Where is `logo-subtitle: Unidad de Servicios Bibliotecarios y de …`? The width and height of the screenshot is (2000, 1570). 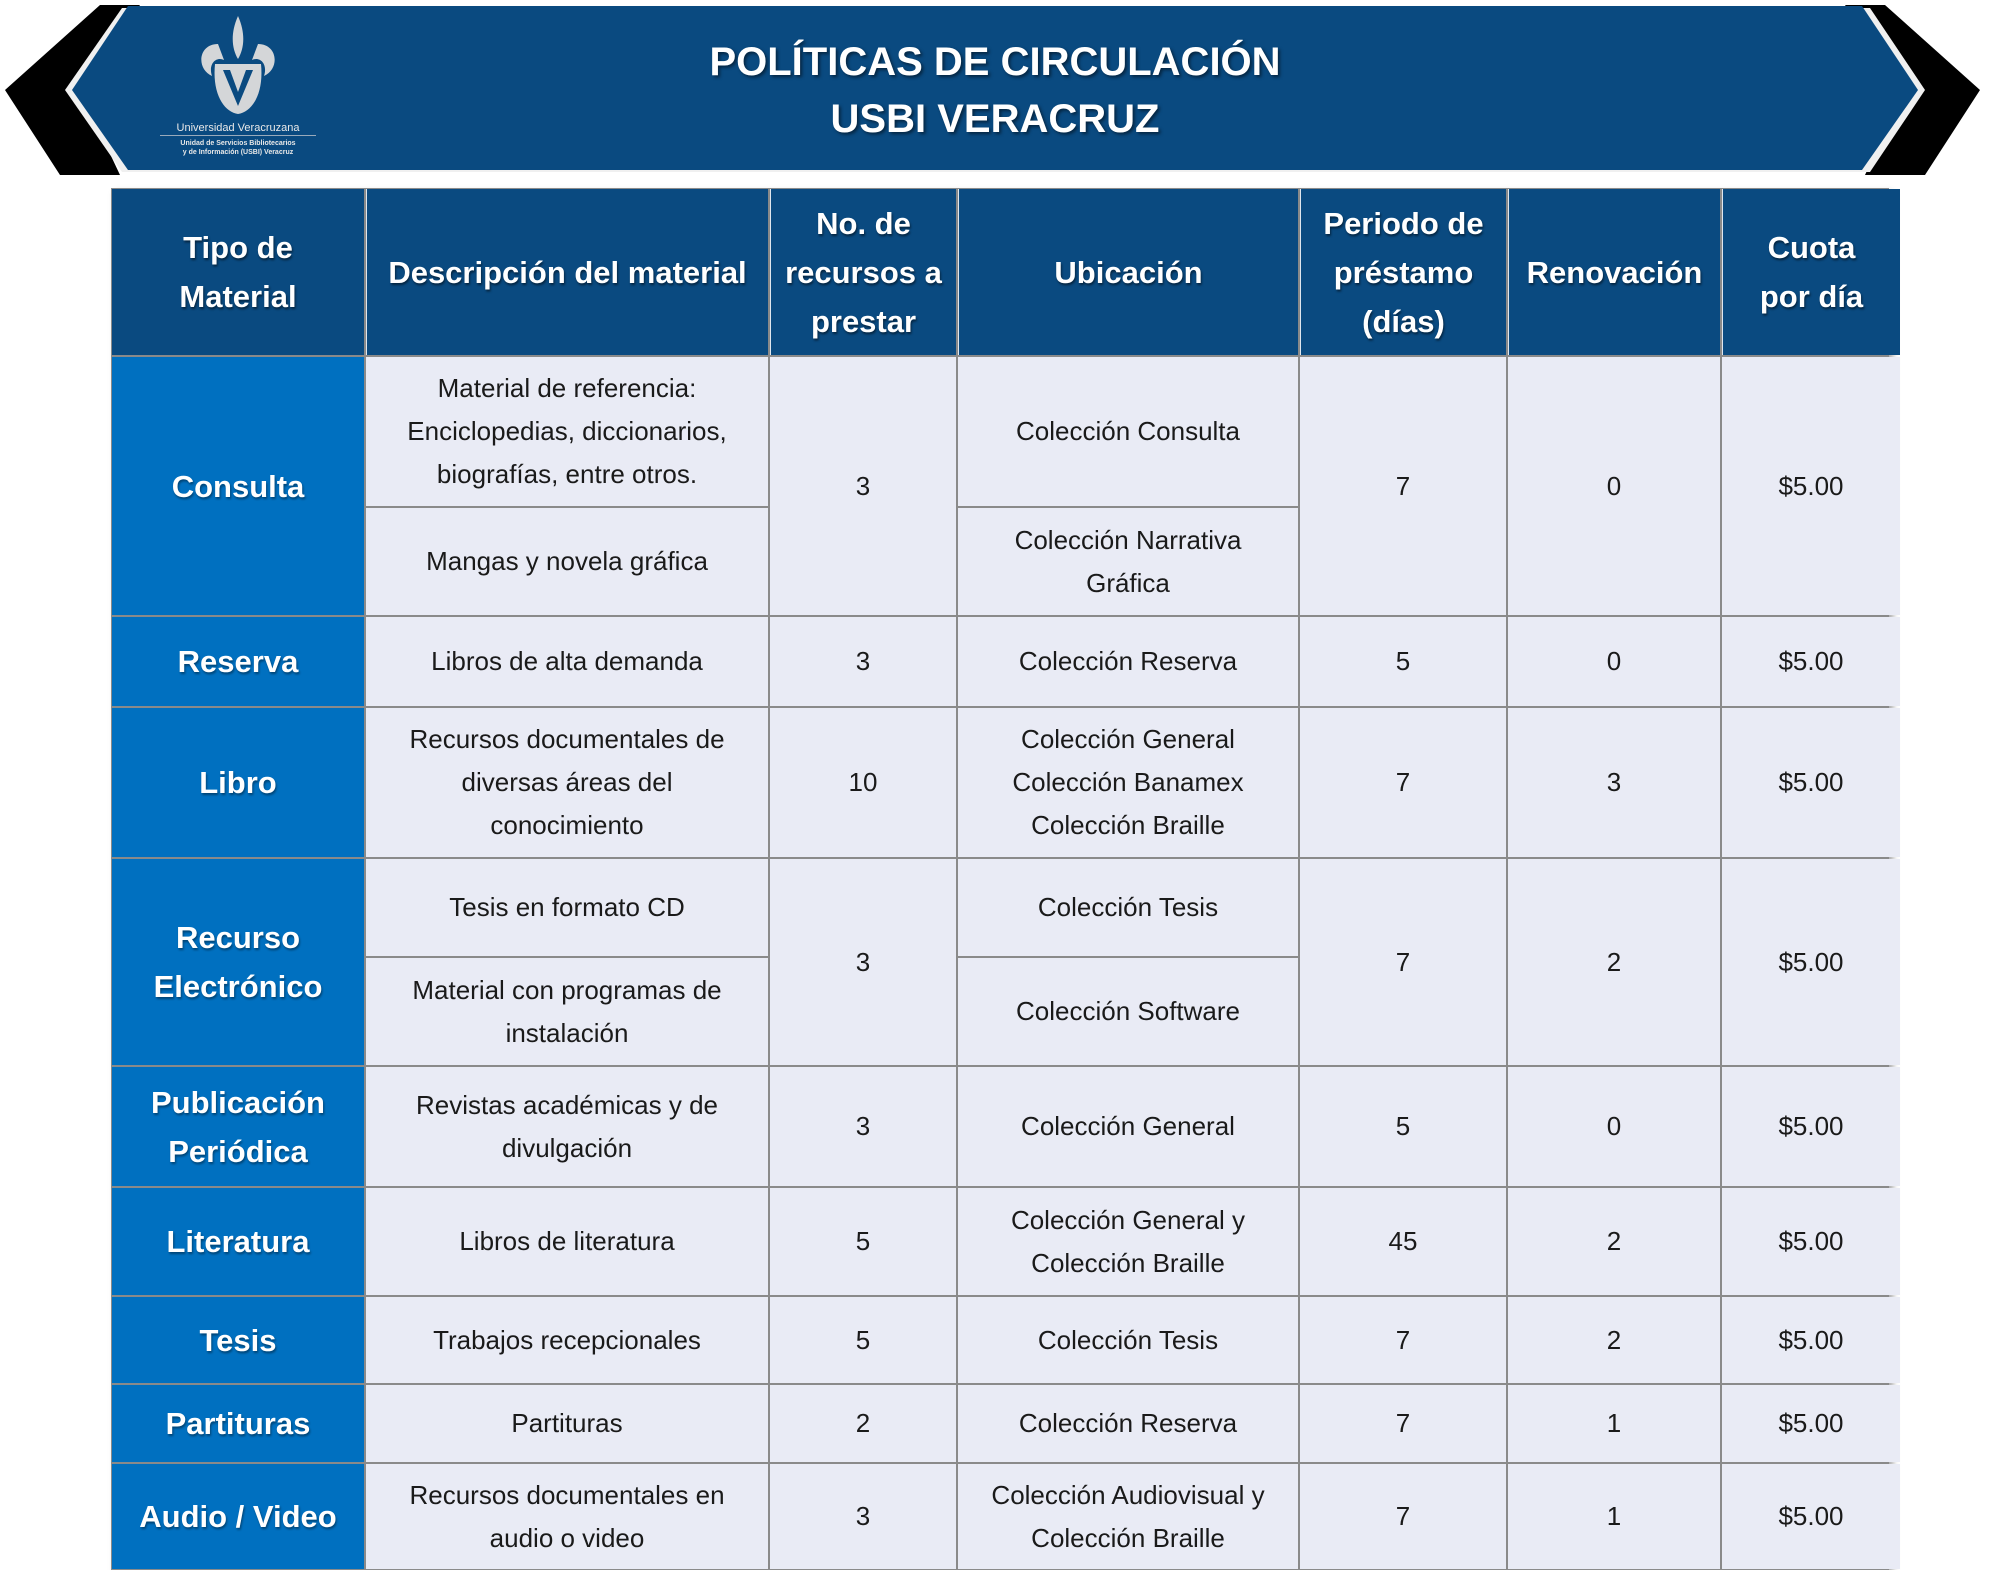 logo-subtitle: Unidad de Servicios Bibliotecarios y de … is located at coordinates (238, 148).